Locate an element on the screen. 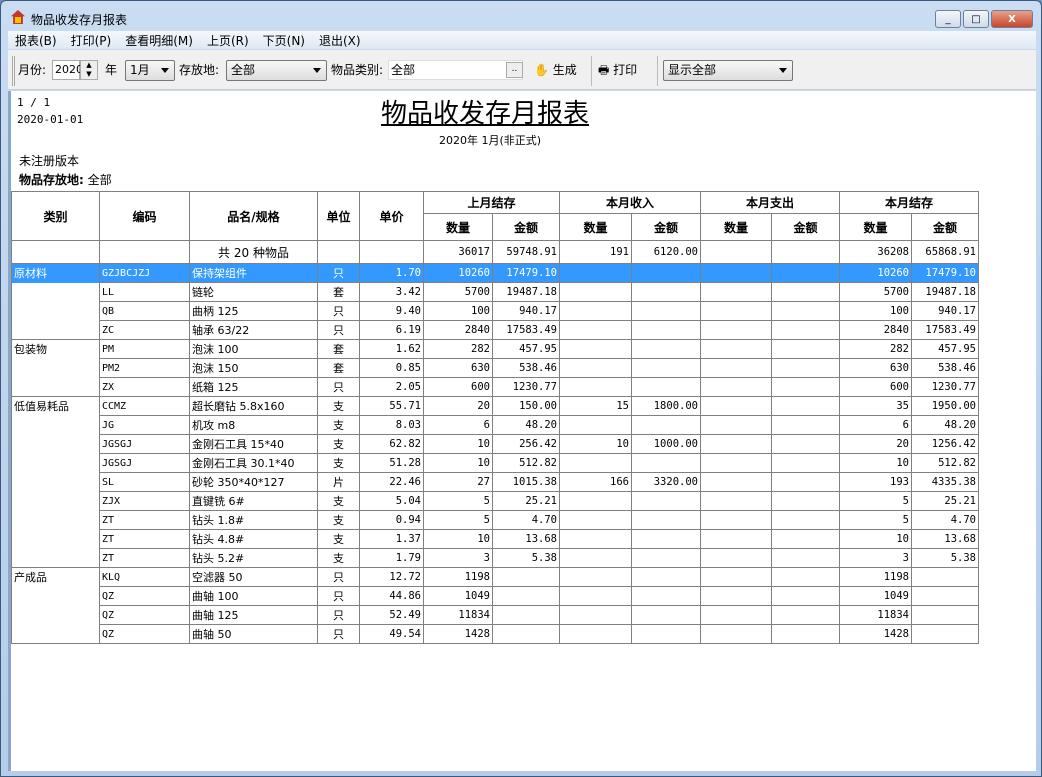 This screenshot has height=777, width=1042. cell-last-amount: 940.17 is located at coordinates (526, 311).